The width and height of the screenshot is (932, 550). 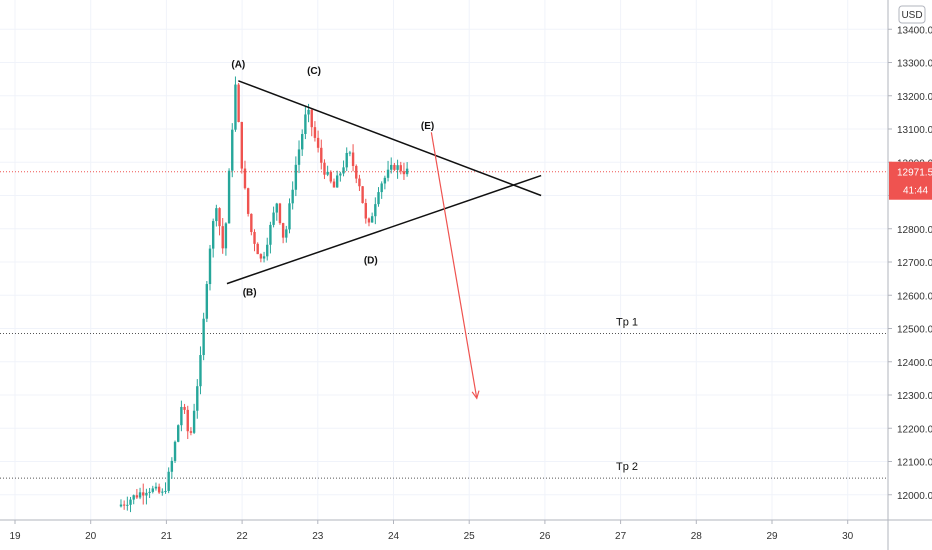 I want to click on wave-label-c: (C), so click(x=314, y=71).